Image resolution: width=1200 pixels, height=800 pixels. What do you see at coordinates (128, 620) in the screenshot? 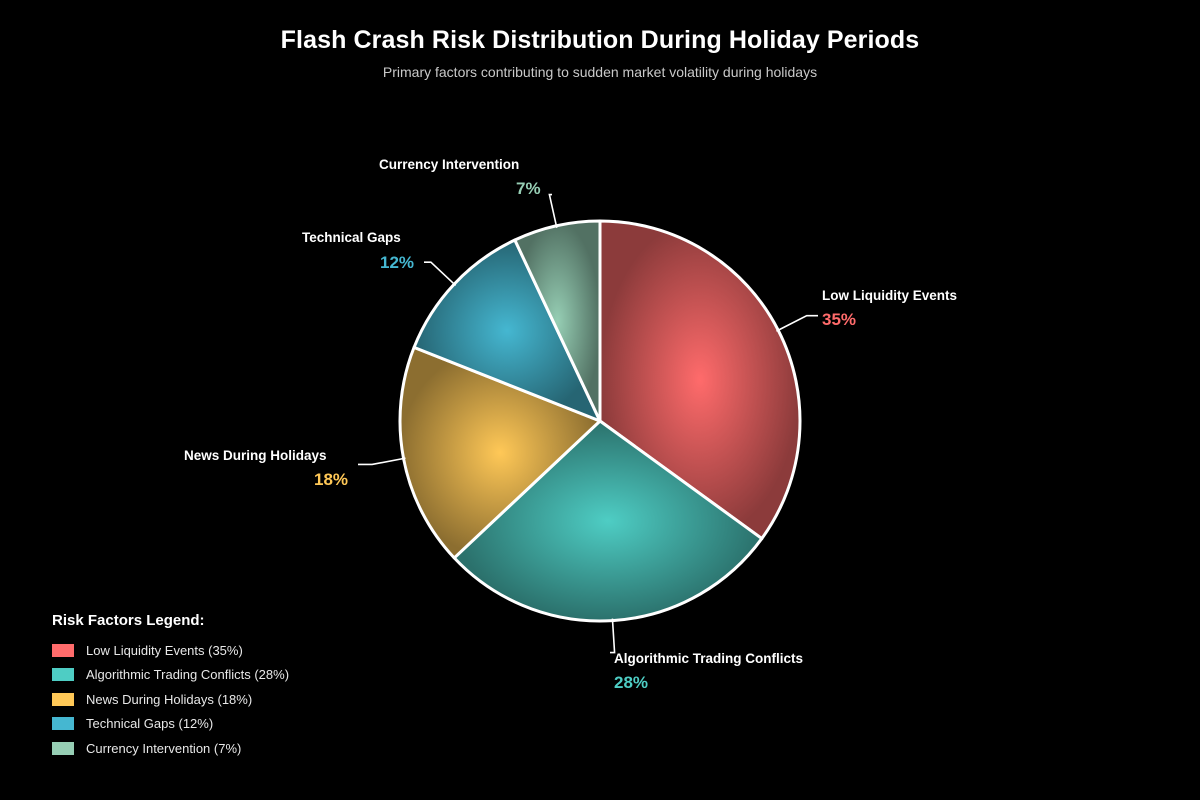
I see `legend-title: Risk Factors Legend:` at bounding box center [128, 620].